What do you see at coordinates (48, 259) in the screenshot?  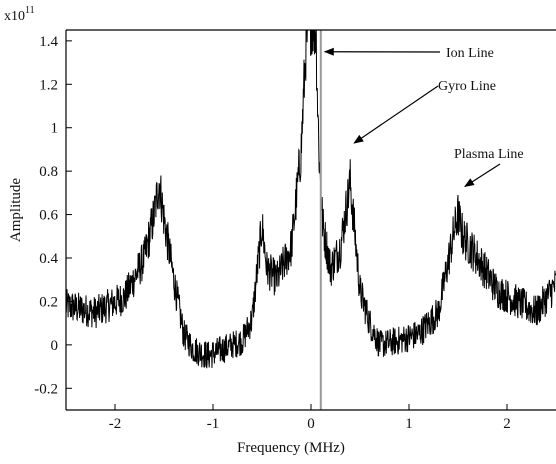 I see `y-tick-label: 0.4` at bounding box center [48, 259].